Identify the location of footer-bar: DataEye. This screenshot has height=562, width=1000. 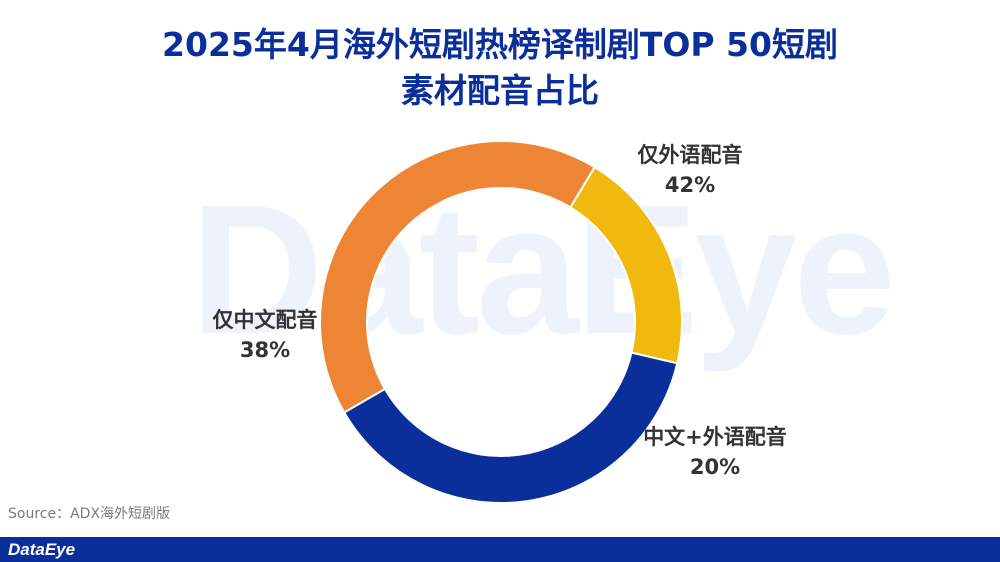
(500, 549).